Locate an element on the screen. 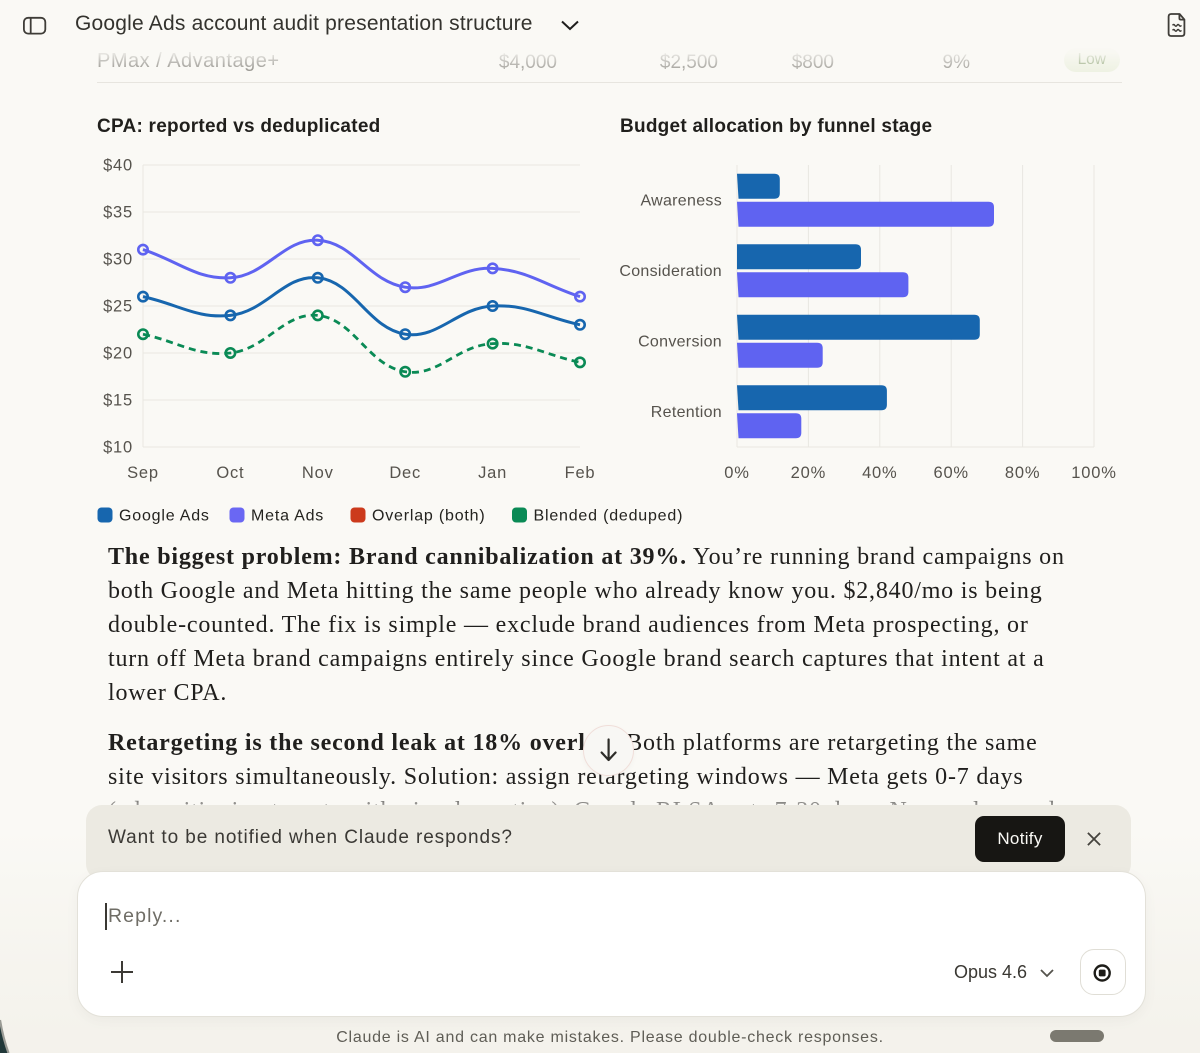 The image size is (1200, 1053). svg-text: $35 is located at coordinates (118, 213).